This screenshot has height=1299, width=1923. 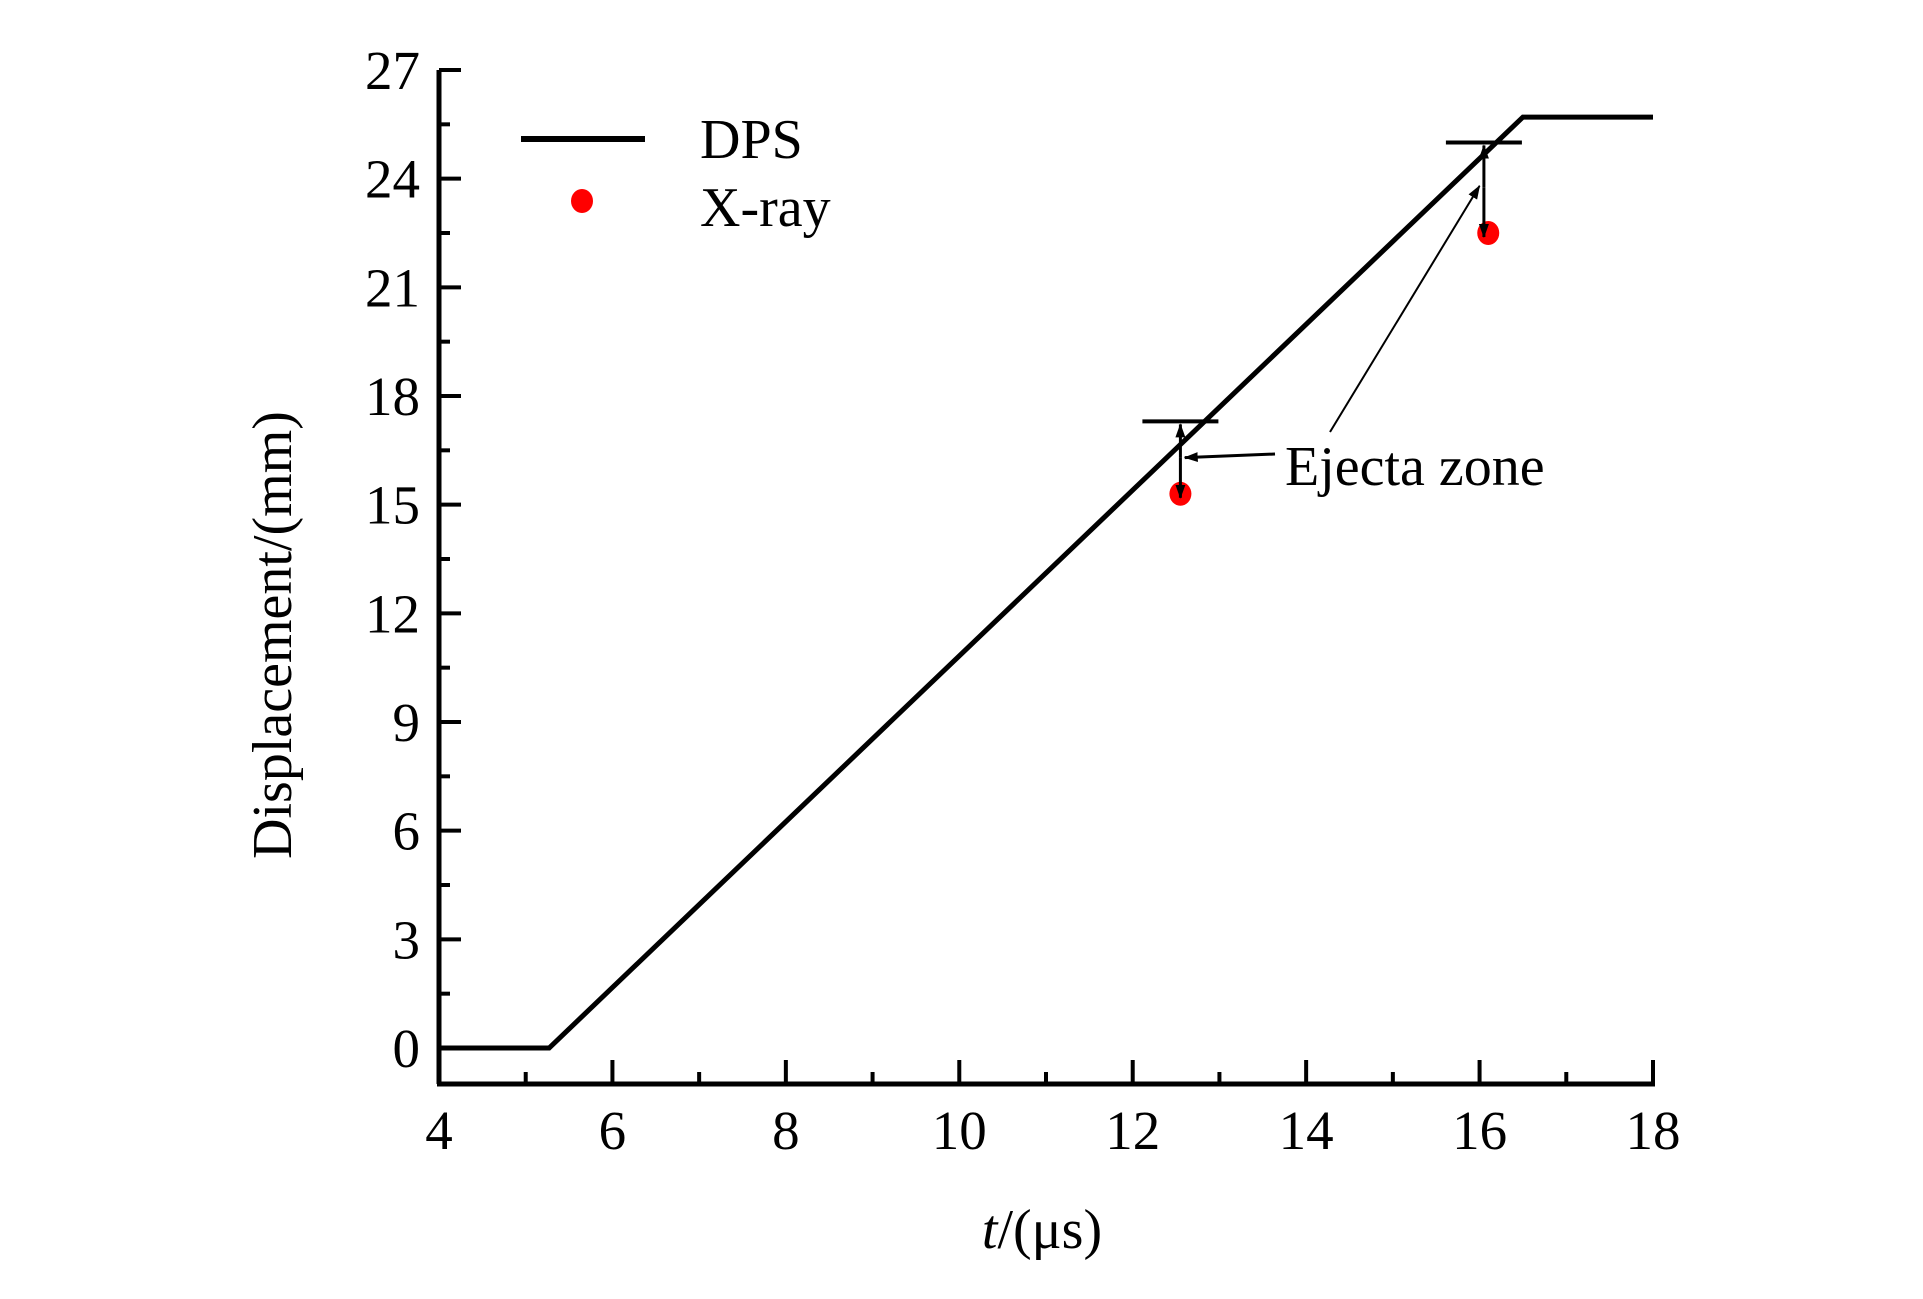 What do you see at coordinates (392, 179) in the screenshot?
I see `y-tick-label: 24` at bounding box center [392, 179].